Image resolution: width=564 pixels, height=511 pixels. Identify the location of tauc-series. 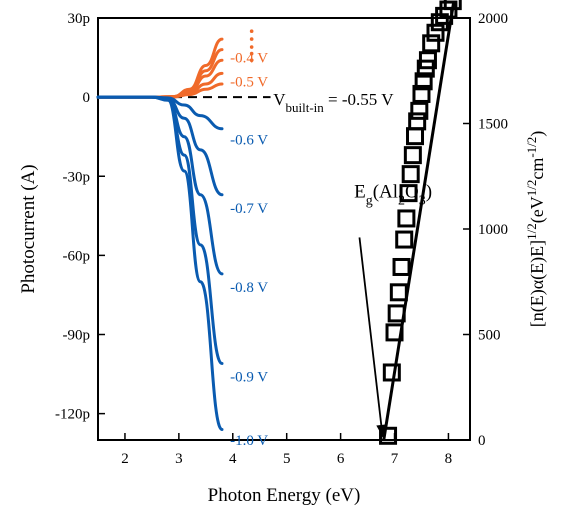
(420, 222).